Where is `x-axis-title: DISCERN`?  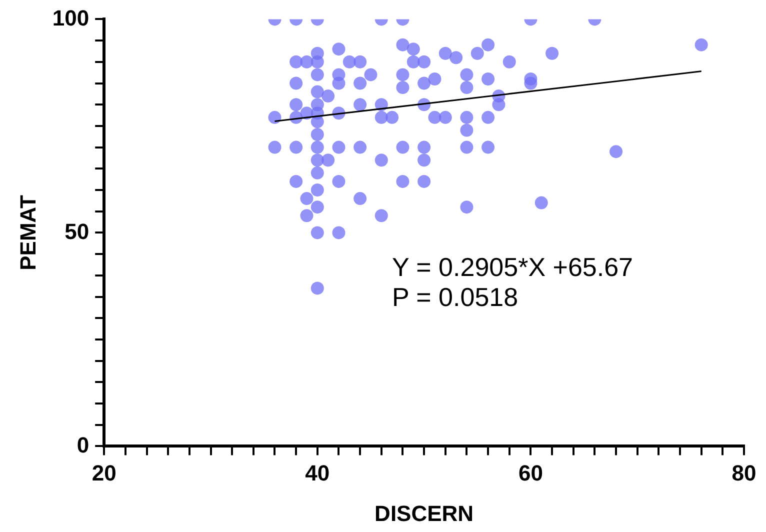
x-axis-title: DISCERN is located at coordinates (424, 513).